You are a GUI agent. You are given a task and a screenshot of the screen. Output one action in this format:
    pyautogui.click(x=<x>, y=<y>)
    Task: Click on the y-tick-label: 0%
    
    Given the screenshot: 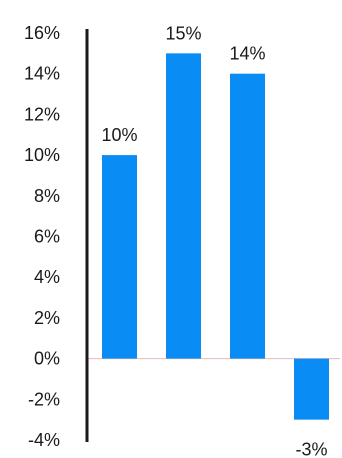 What is the action you would take?
    pyautogui.click(x=47, y=359)
    